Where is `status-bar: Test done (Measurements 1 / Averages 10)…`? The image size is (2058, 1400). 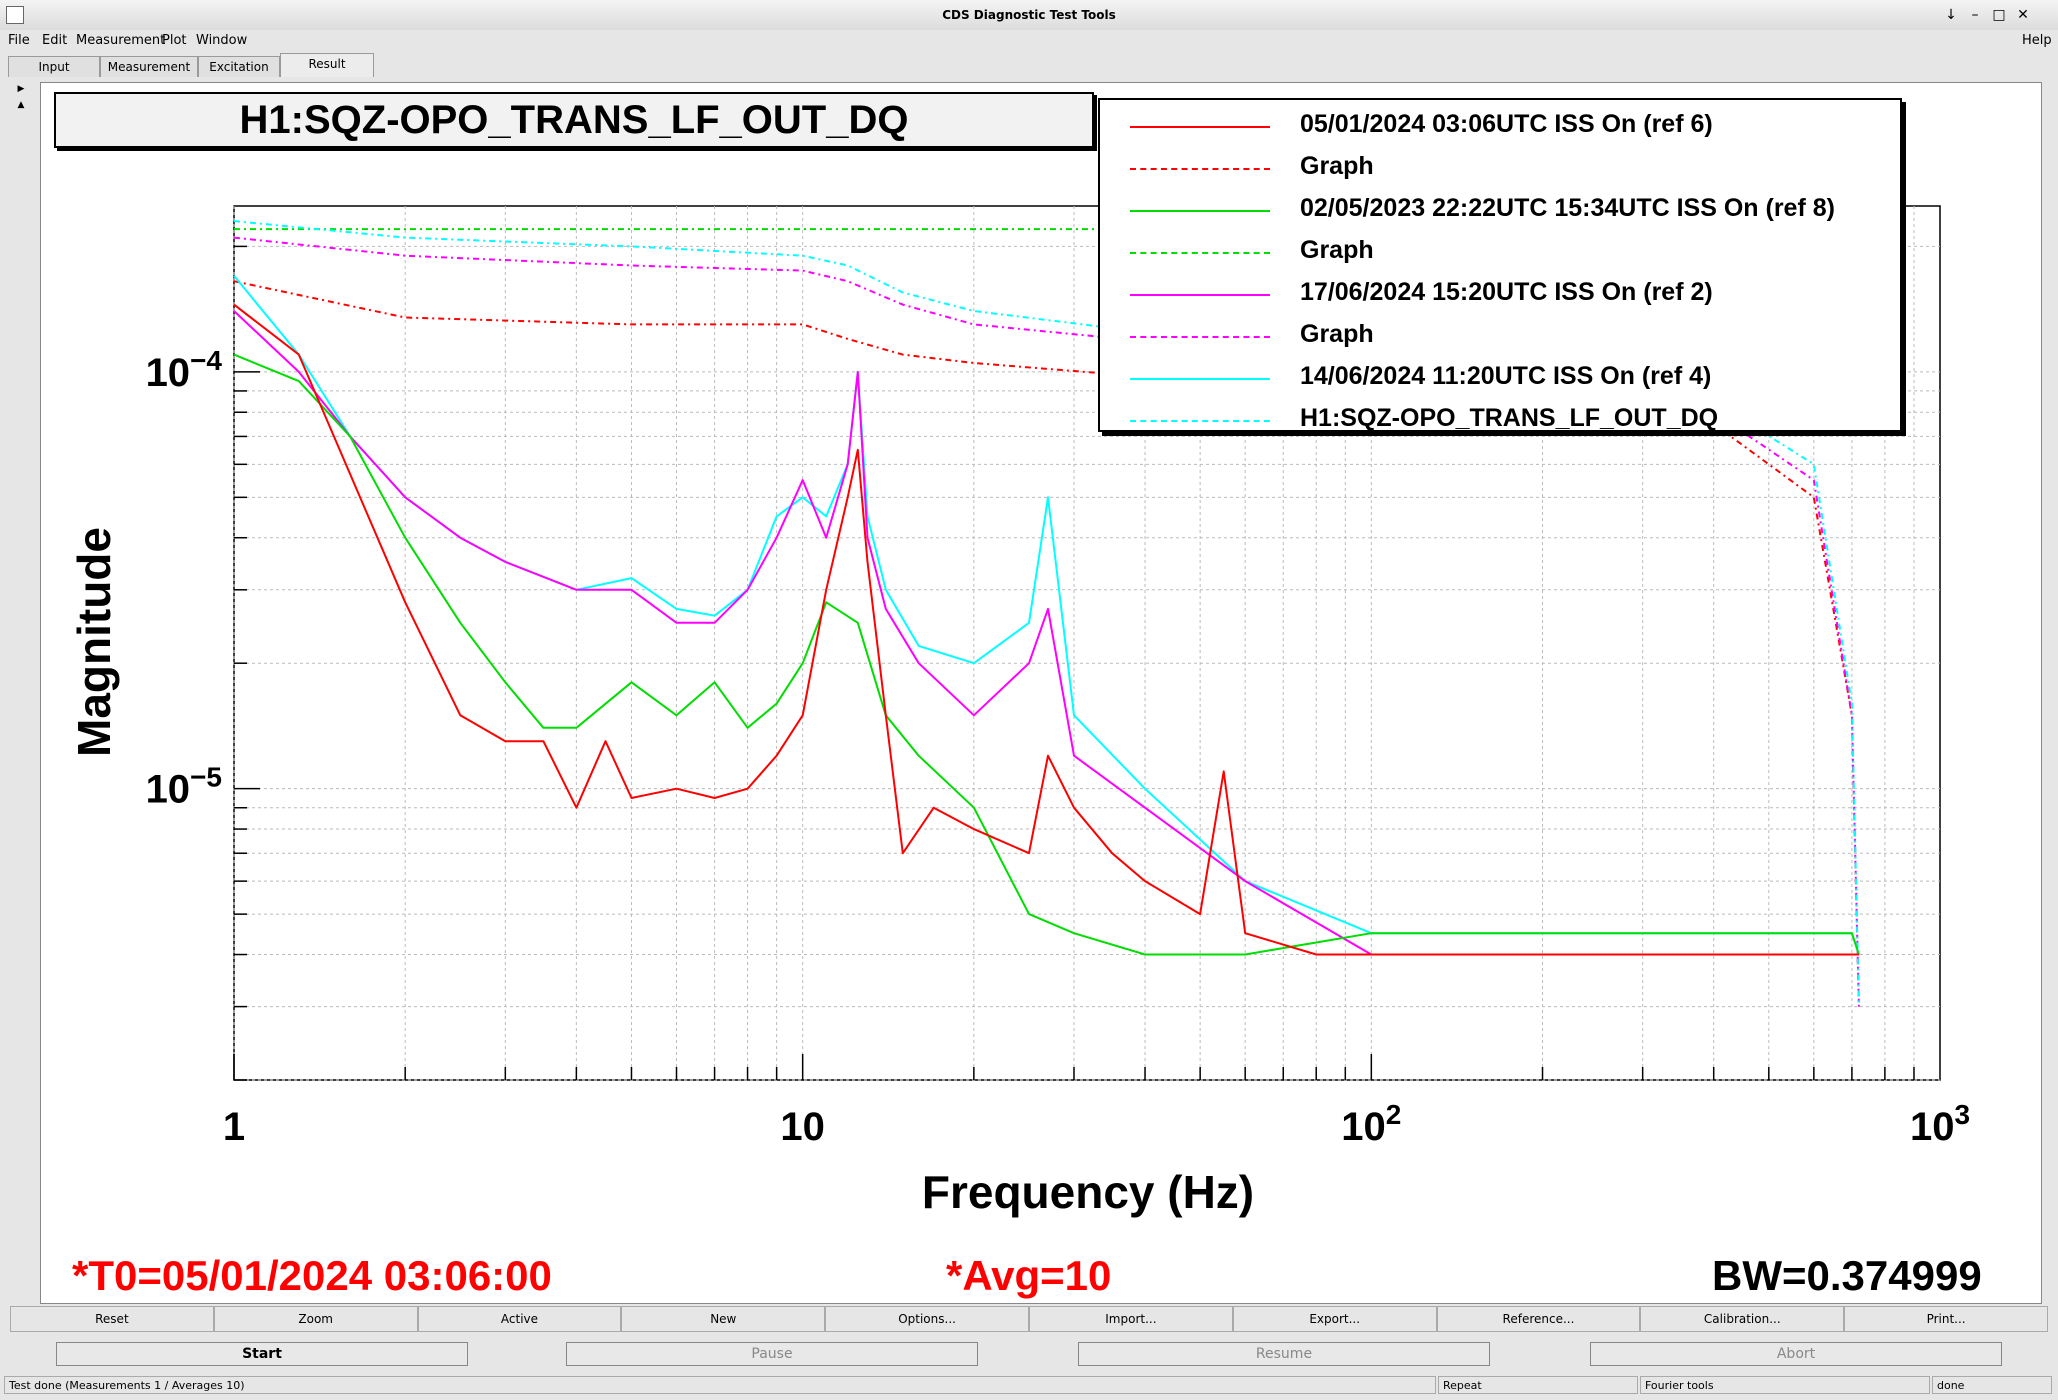
status-bar: Test done (Measurements 1 / Averages 10)… is located at coordinates (1029, 1386).